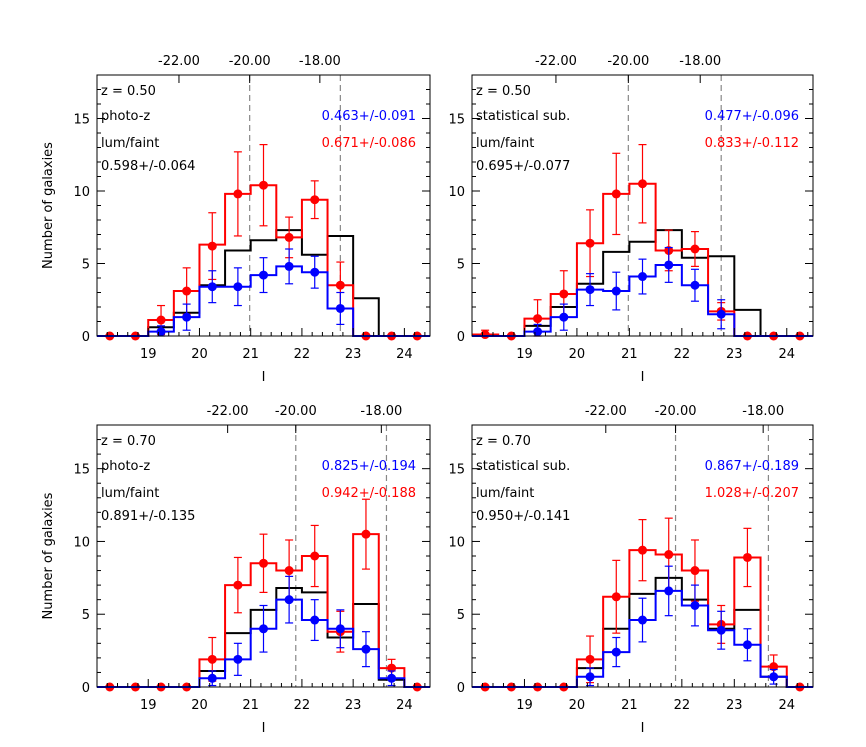  Describe the element at coordinates (752, 466) in the screenshot. I see `ratio-bright: 0.867+/-0.189` at that location.